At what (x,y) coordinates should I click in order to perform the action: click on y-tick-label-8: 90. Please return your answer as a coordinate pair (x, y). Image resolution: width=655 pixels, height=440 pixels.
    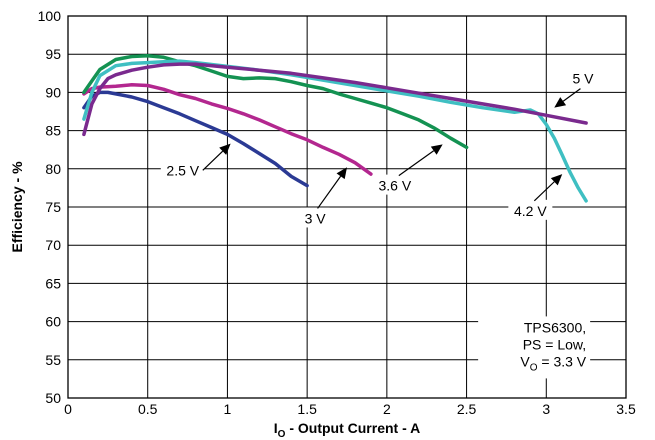
    Looking at the image, I should click on (53, 92).